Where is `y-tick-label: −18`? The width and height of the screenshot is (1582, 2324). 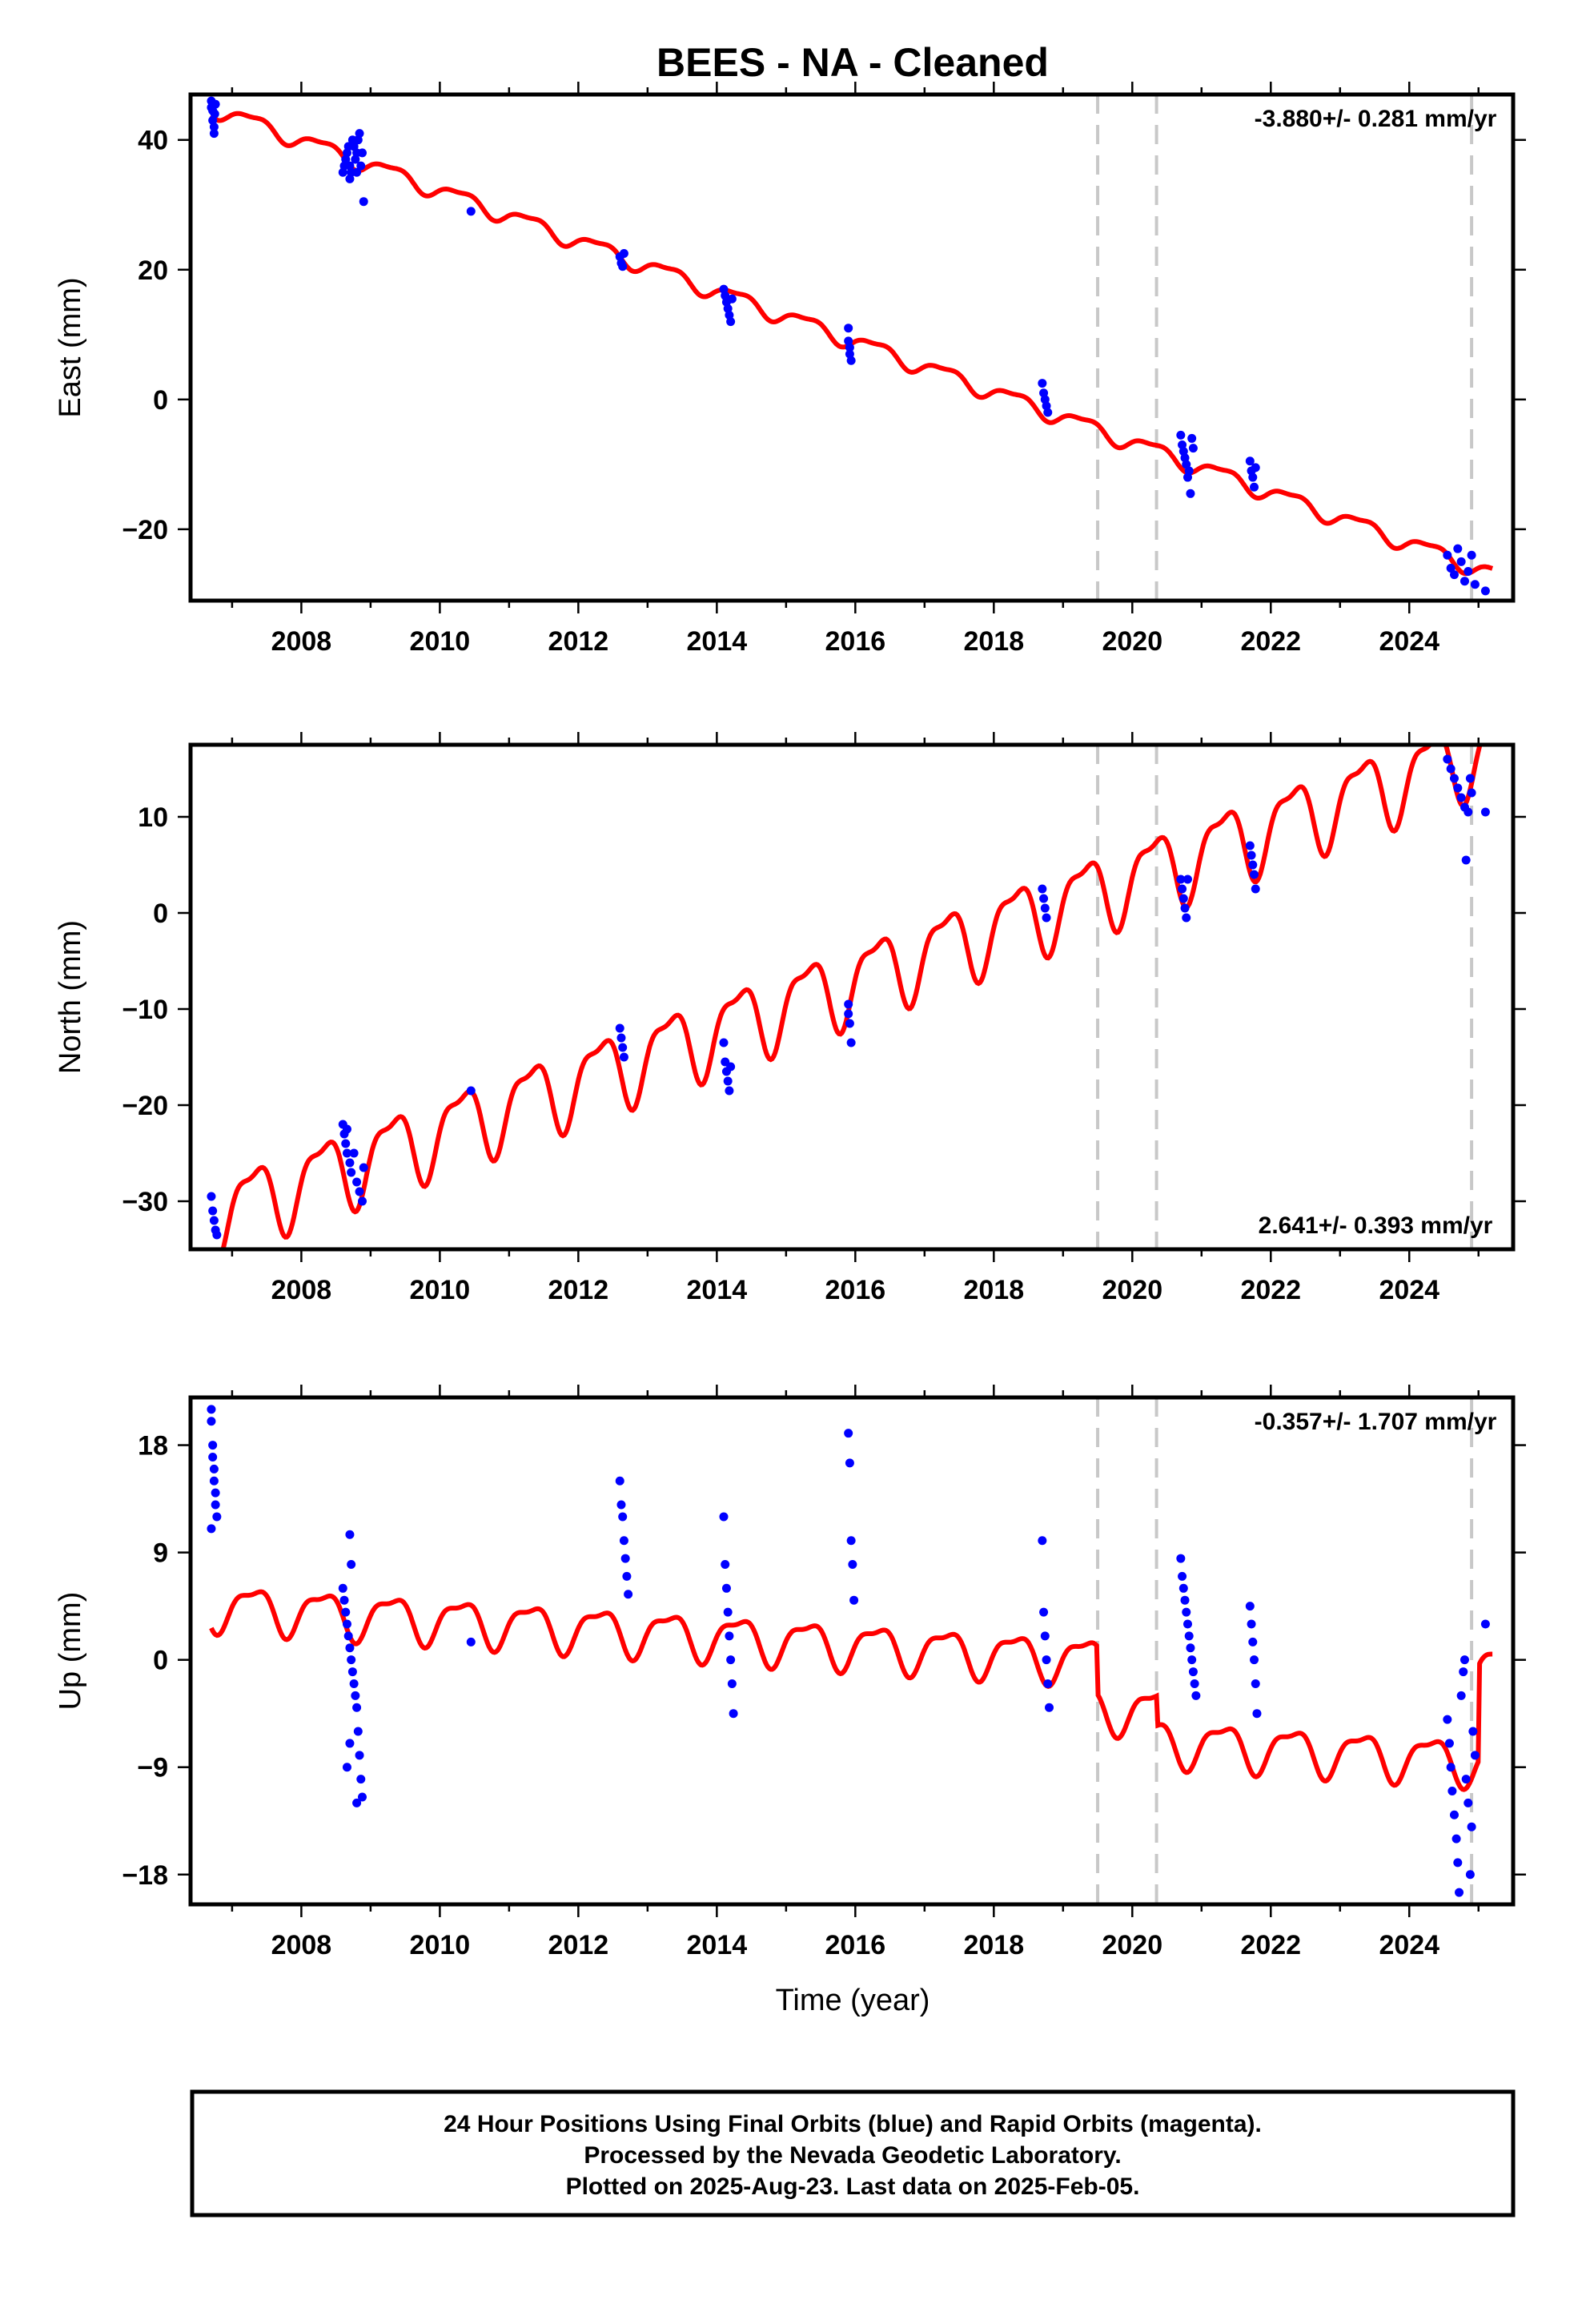 y-tick-label: −18 is located at coordinates (145, 1875).